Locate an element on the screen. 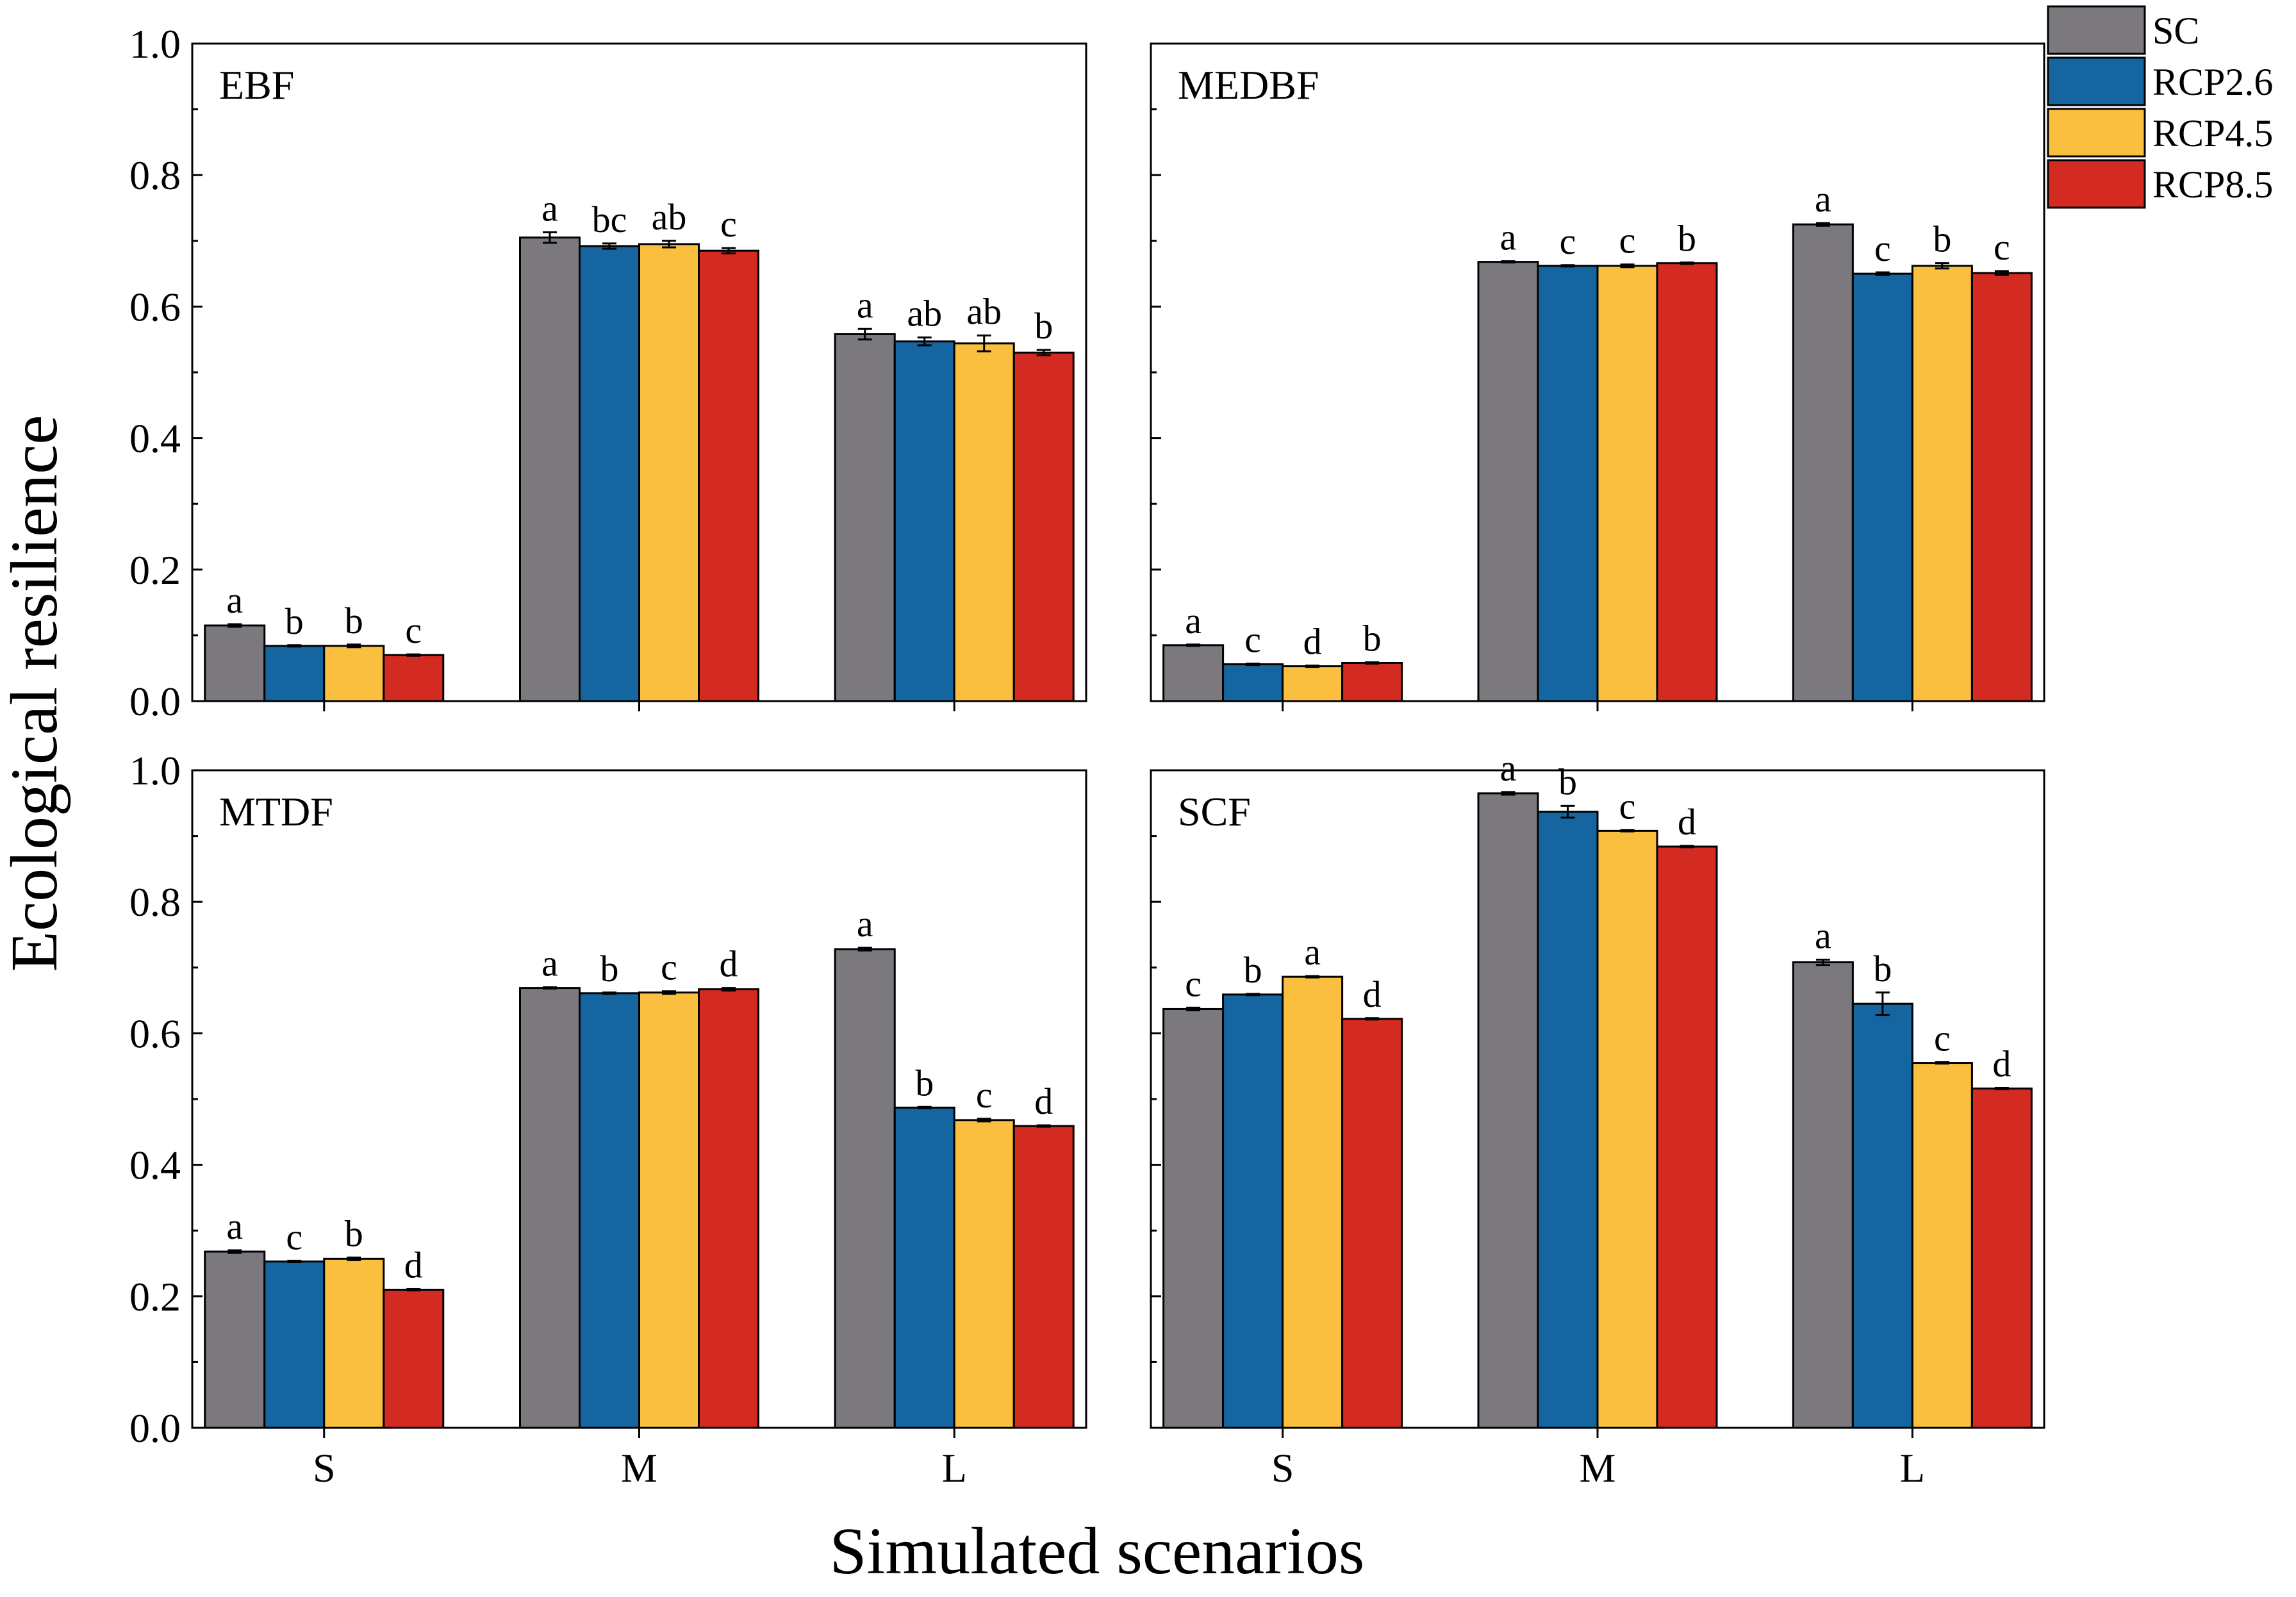 The image size is (2296, 1597). panel-title: MTDF is located at coordinates (276, 811).